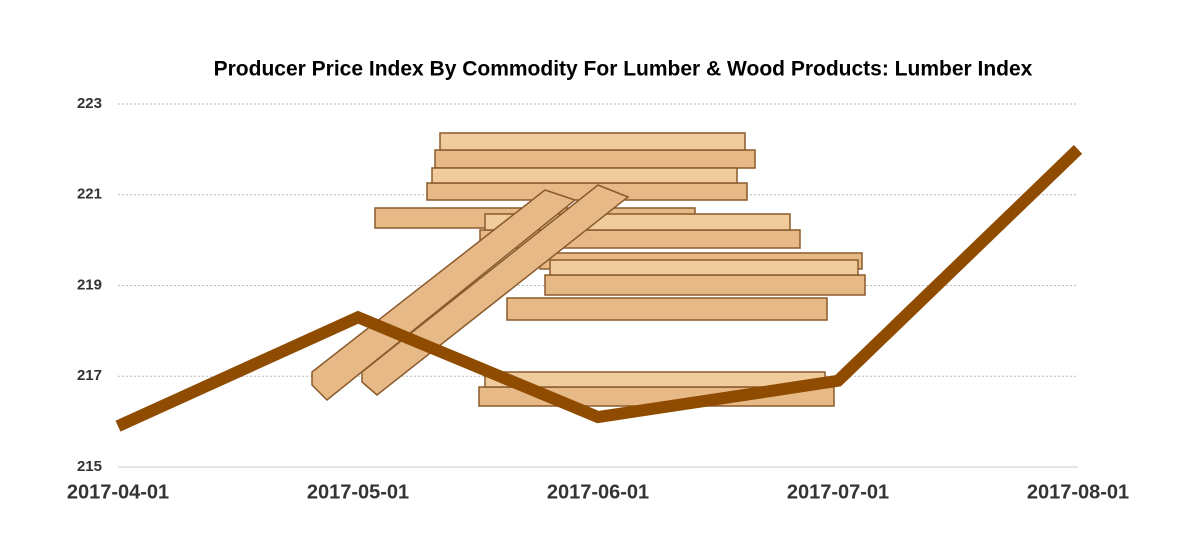 This screenshot has width=1200, height=557. What do you see at coordinates (598, 492) in the screenshot?
I see `x-tick-label: 2017-06-01` at bounding box center [598, 492].